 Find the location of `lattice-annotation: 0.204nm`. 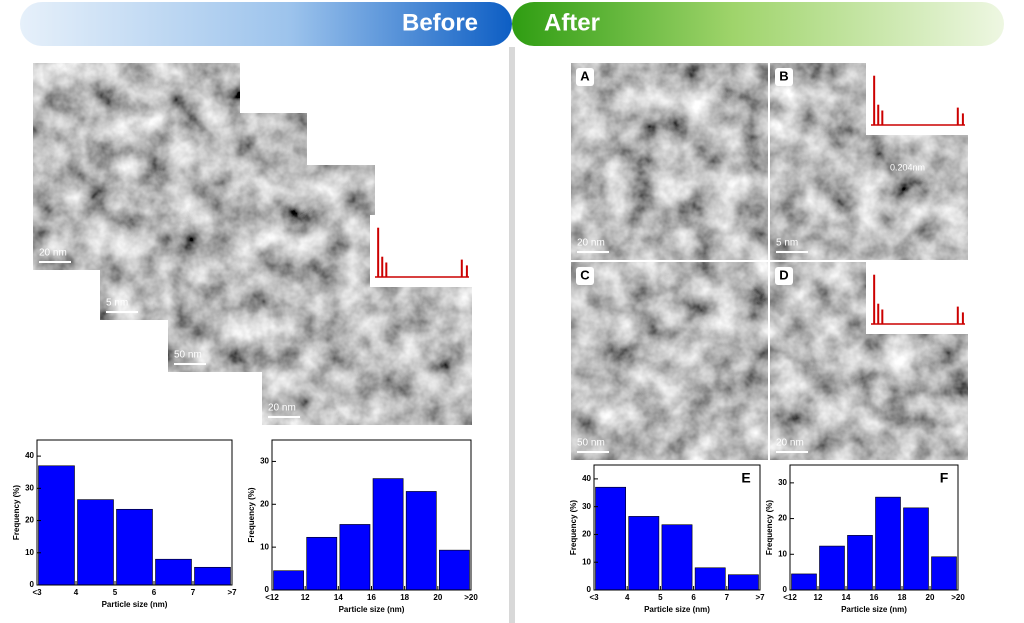

lattice-annotation: 0.204nm is located at coordinates (907, 167).